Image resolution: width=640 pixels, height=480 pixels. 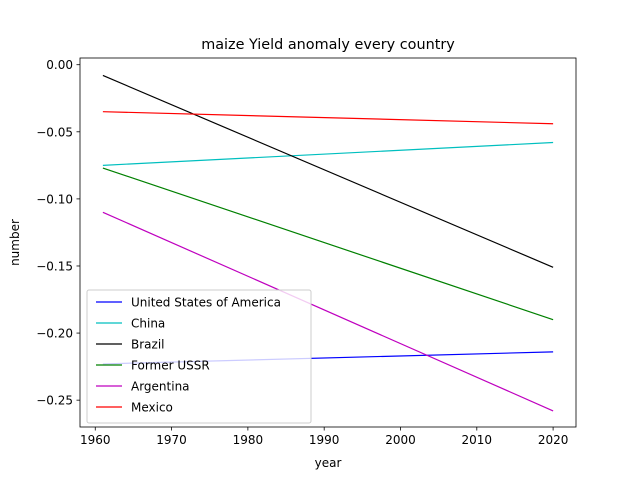 What do you see at coordinates (206, 303) in the screenshot?
I see `legend-label: United States of America` at bounding box center [206, 303].